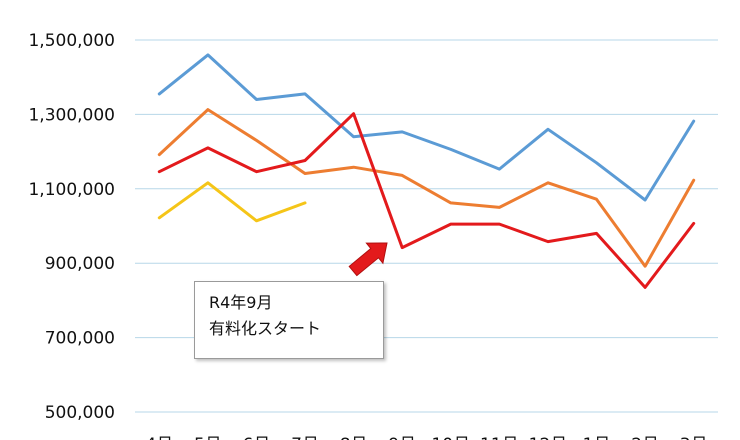  Describe the element at coordinates (305, 437) in the screenshot. I see `x-tick-label: 7月` at that location.